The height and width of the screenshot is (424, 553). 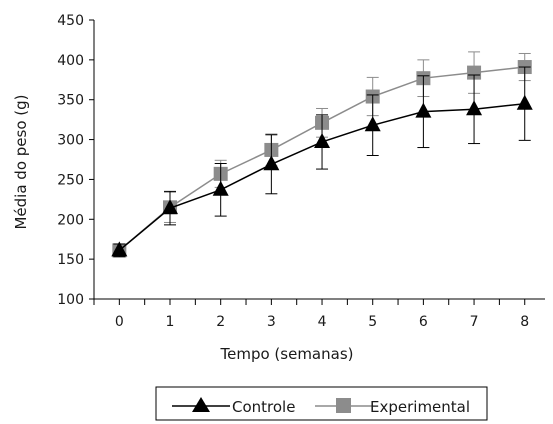 I want to click on y-tick-label: 450, so click(x=70, y=21).